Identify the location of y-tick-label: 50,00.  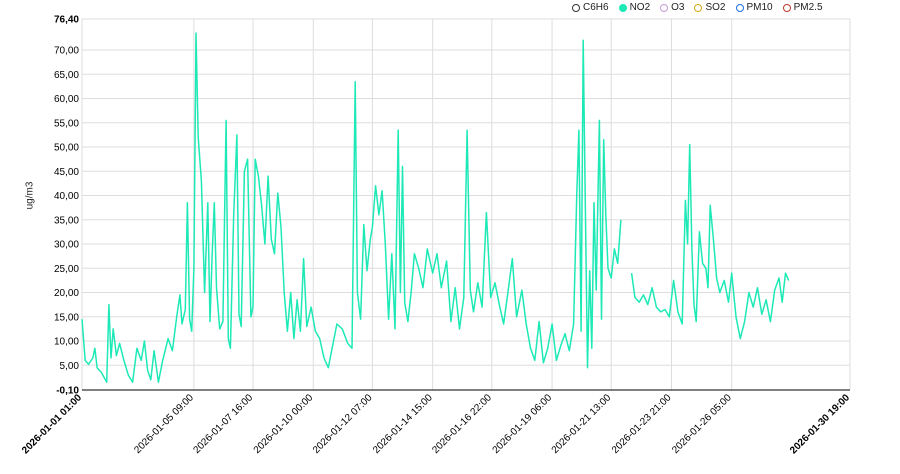
(66, 148).